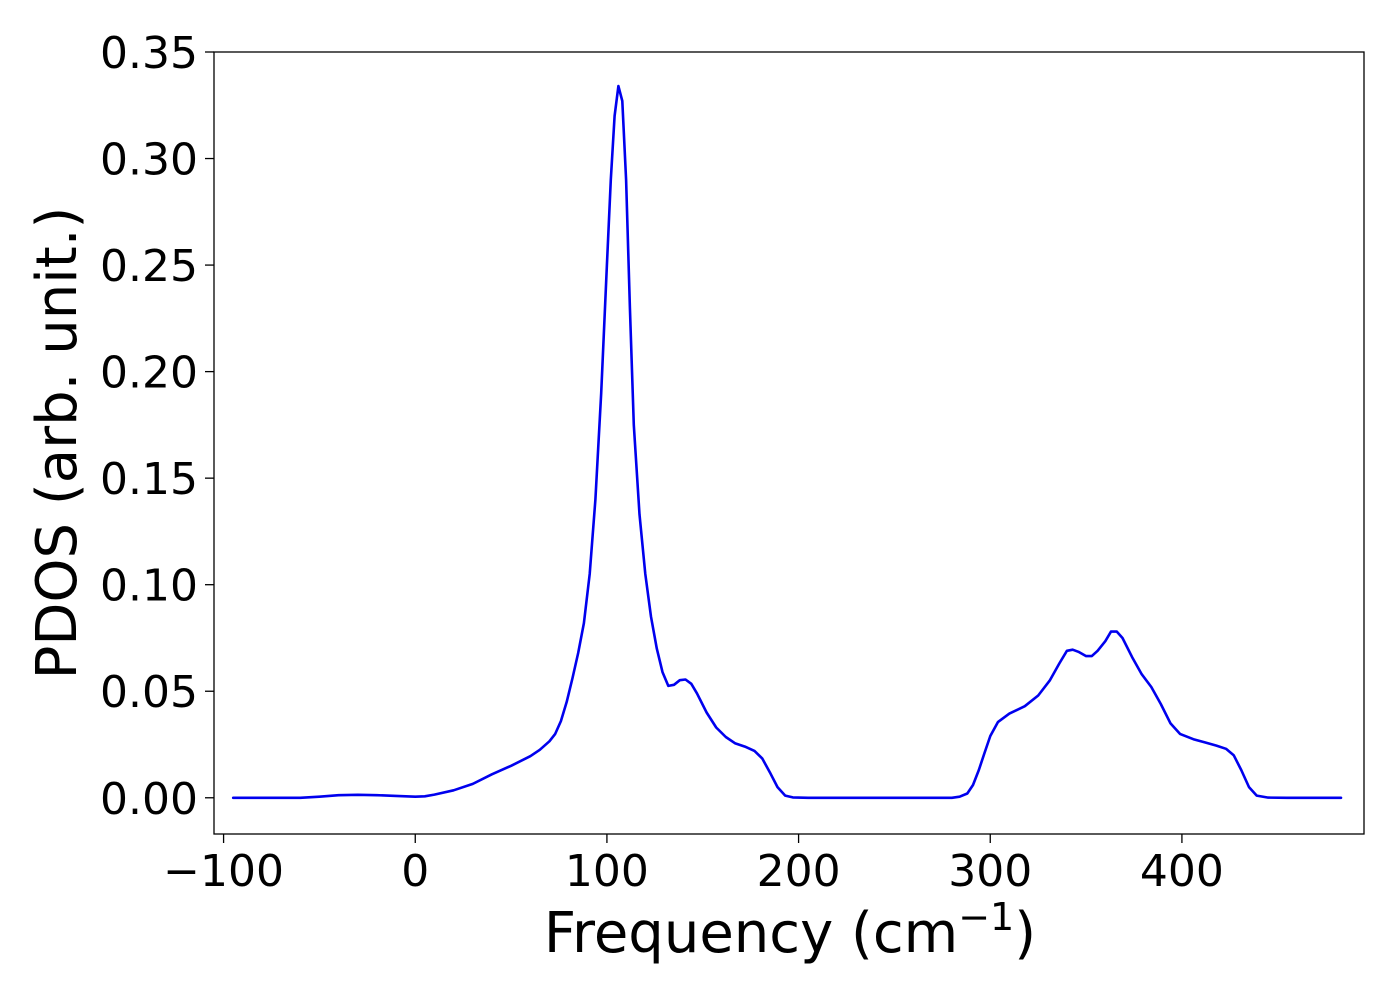 This screenshot has width=1400, height=1000. What do you see at coordinates (693, 871) in the screenshot?
I see `x-axis-tick-labels: −100 0 100 200 300 400` at bounding box center [693, 871].